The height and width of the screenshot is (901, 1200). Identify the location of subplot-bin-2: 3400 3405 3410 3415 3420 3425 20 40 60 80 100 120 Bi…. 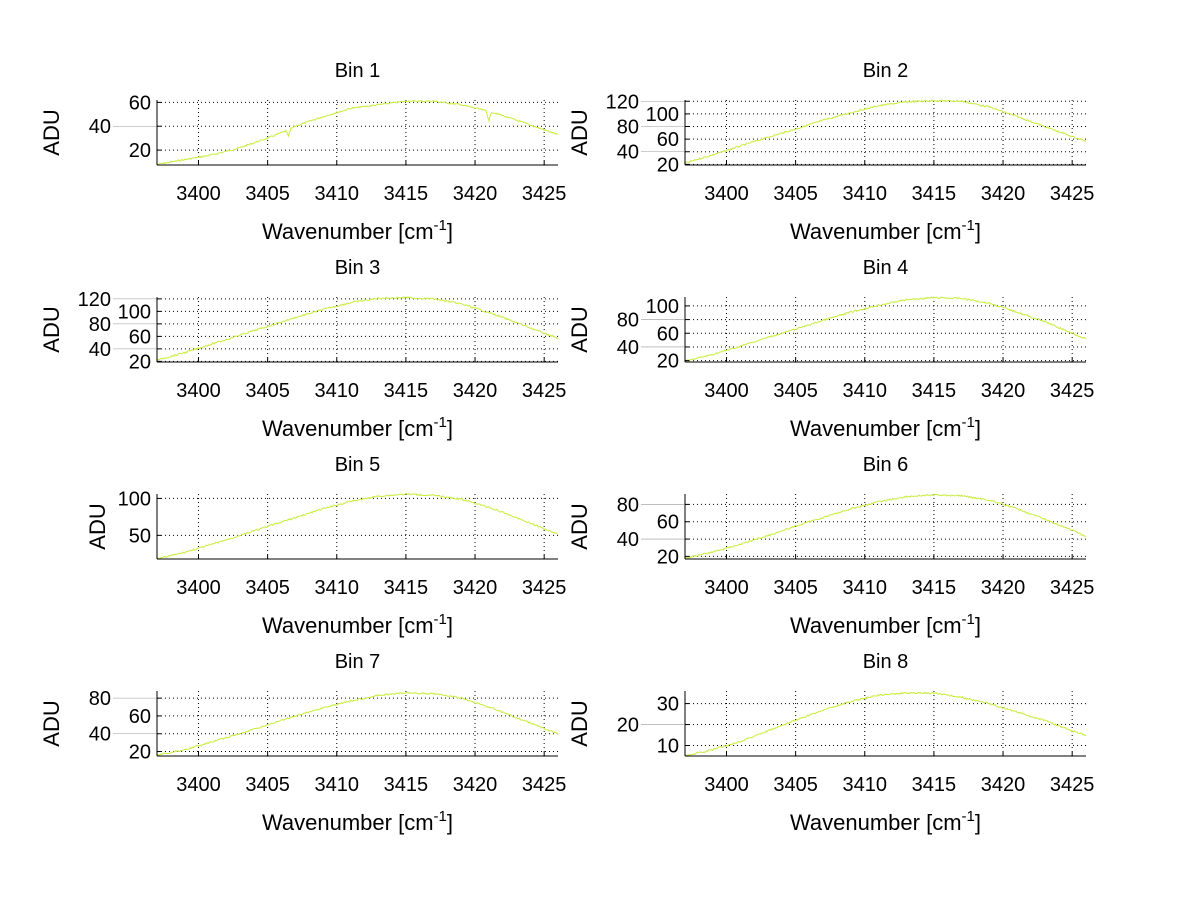
(830, 152).